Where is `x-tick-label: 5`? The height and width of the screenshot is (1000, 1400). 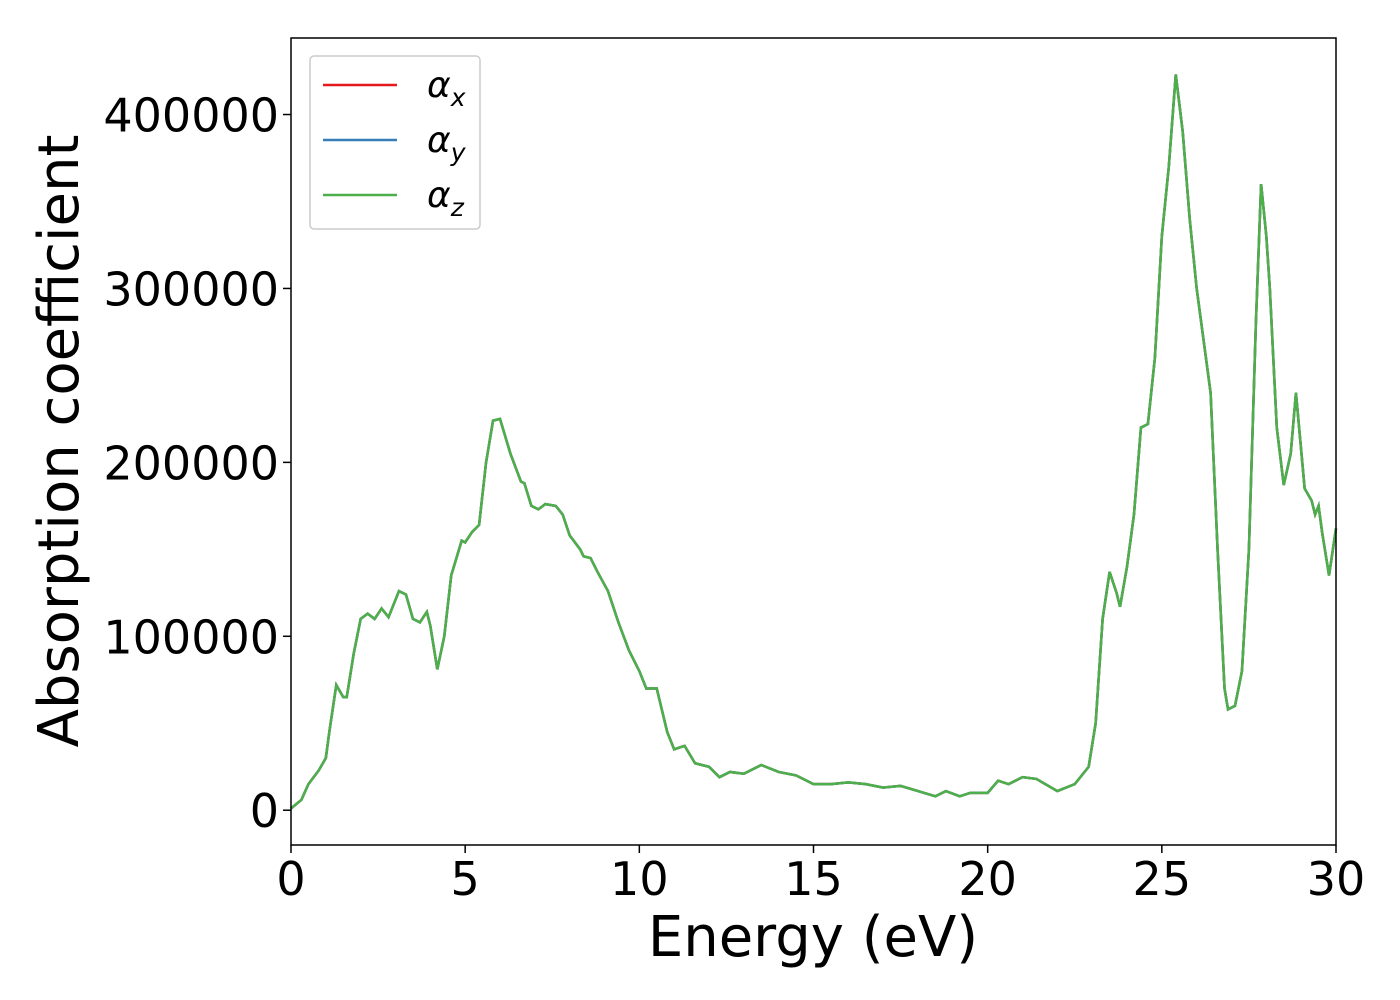 x-tick-label: 5 is located at coordinates (465, 879).